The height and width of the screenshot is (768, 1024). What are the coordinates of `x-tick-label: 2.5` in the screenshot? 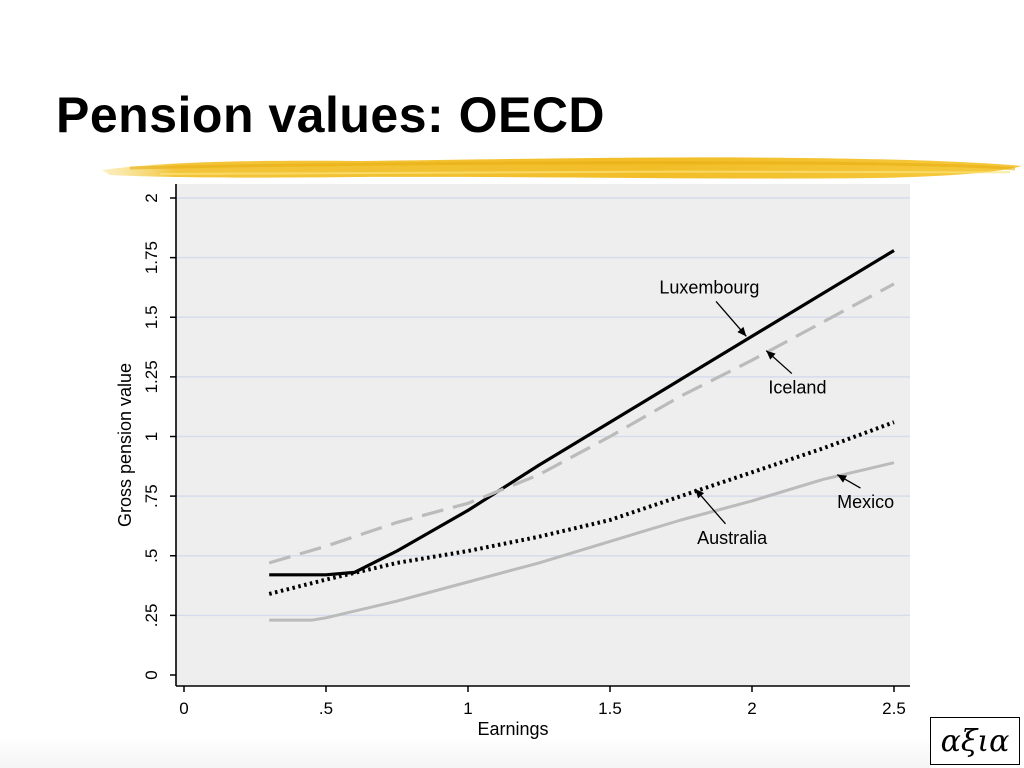 It's located at (894, 708).